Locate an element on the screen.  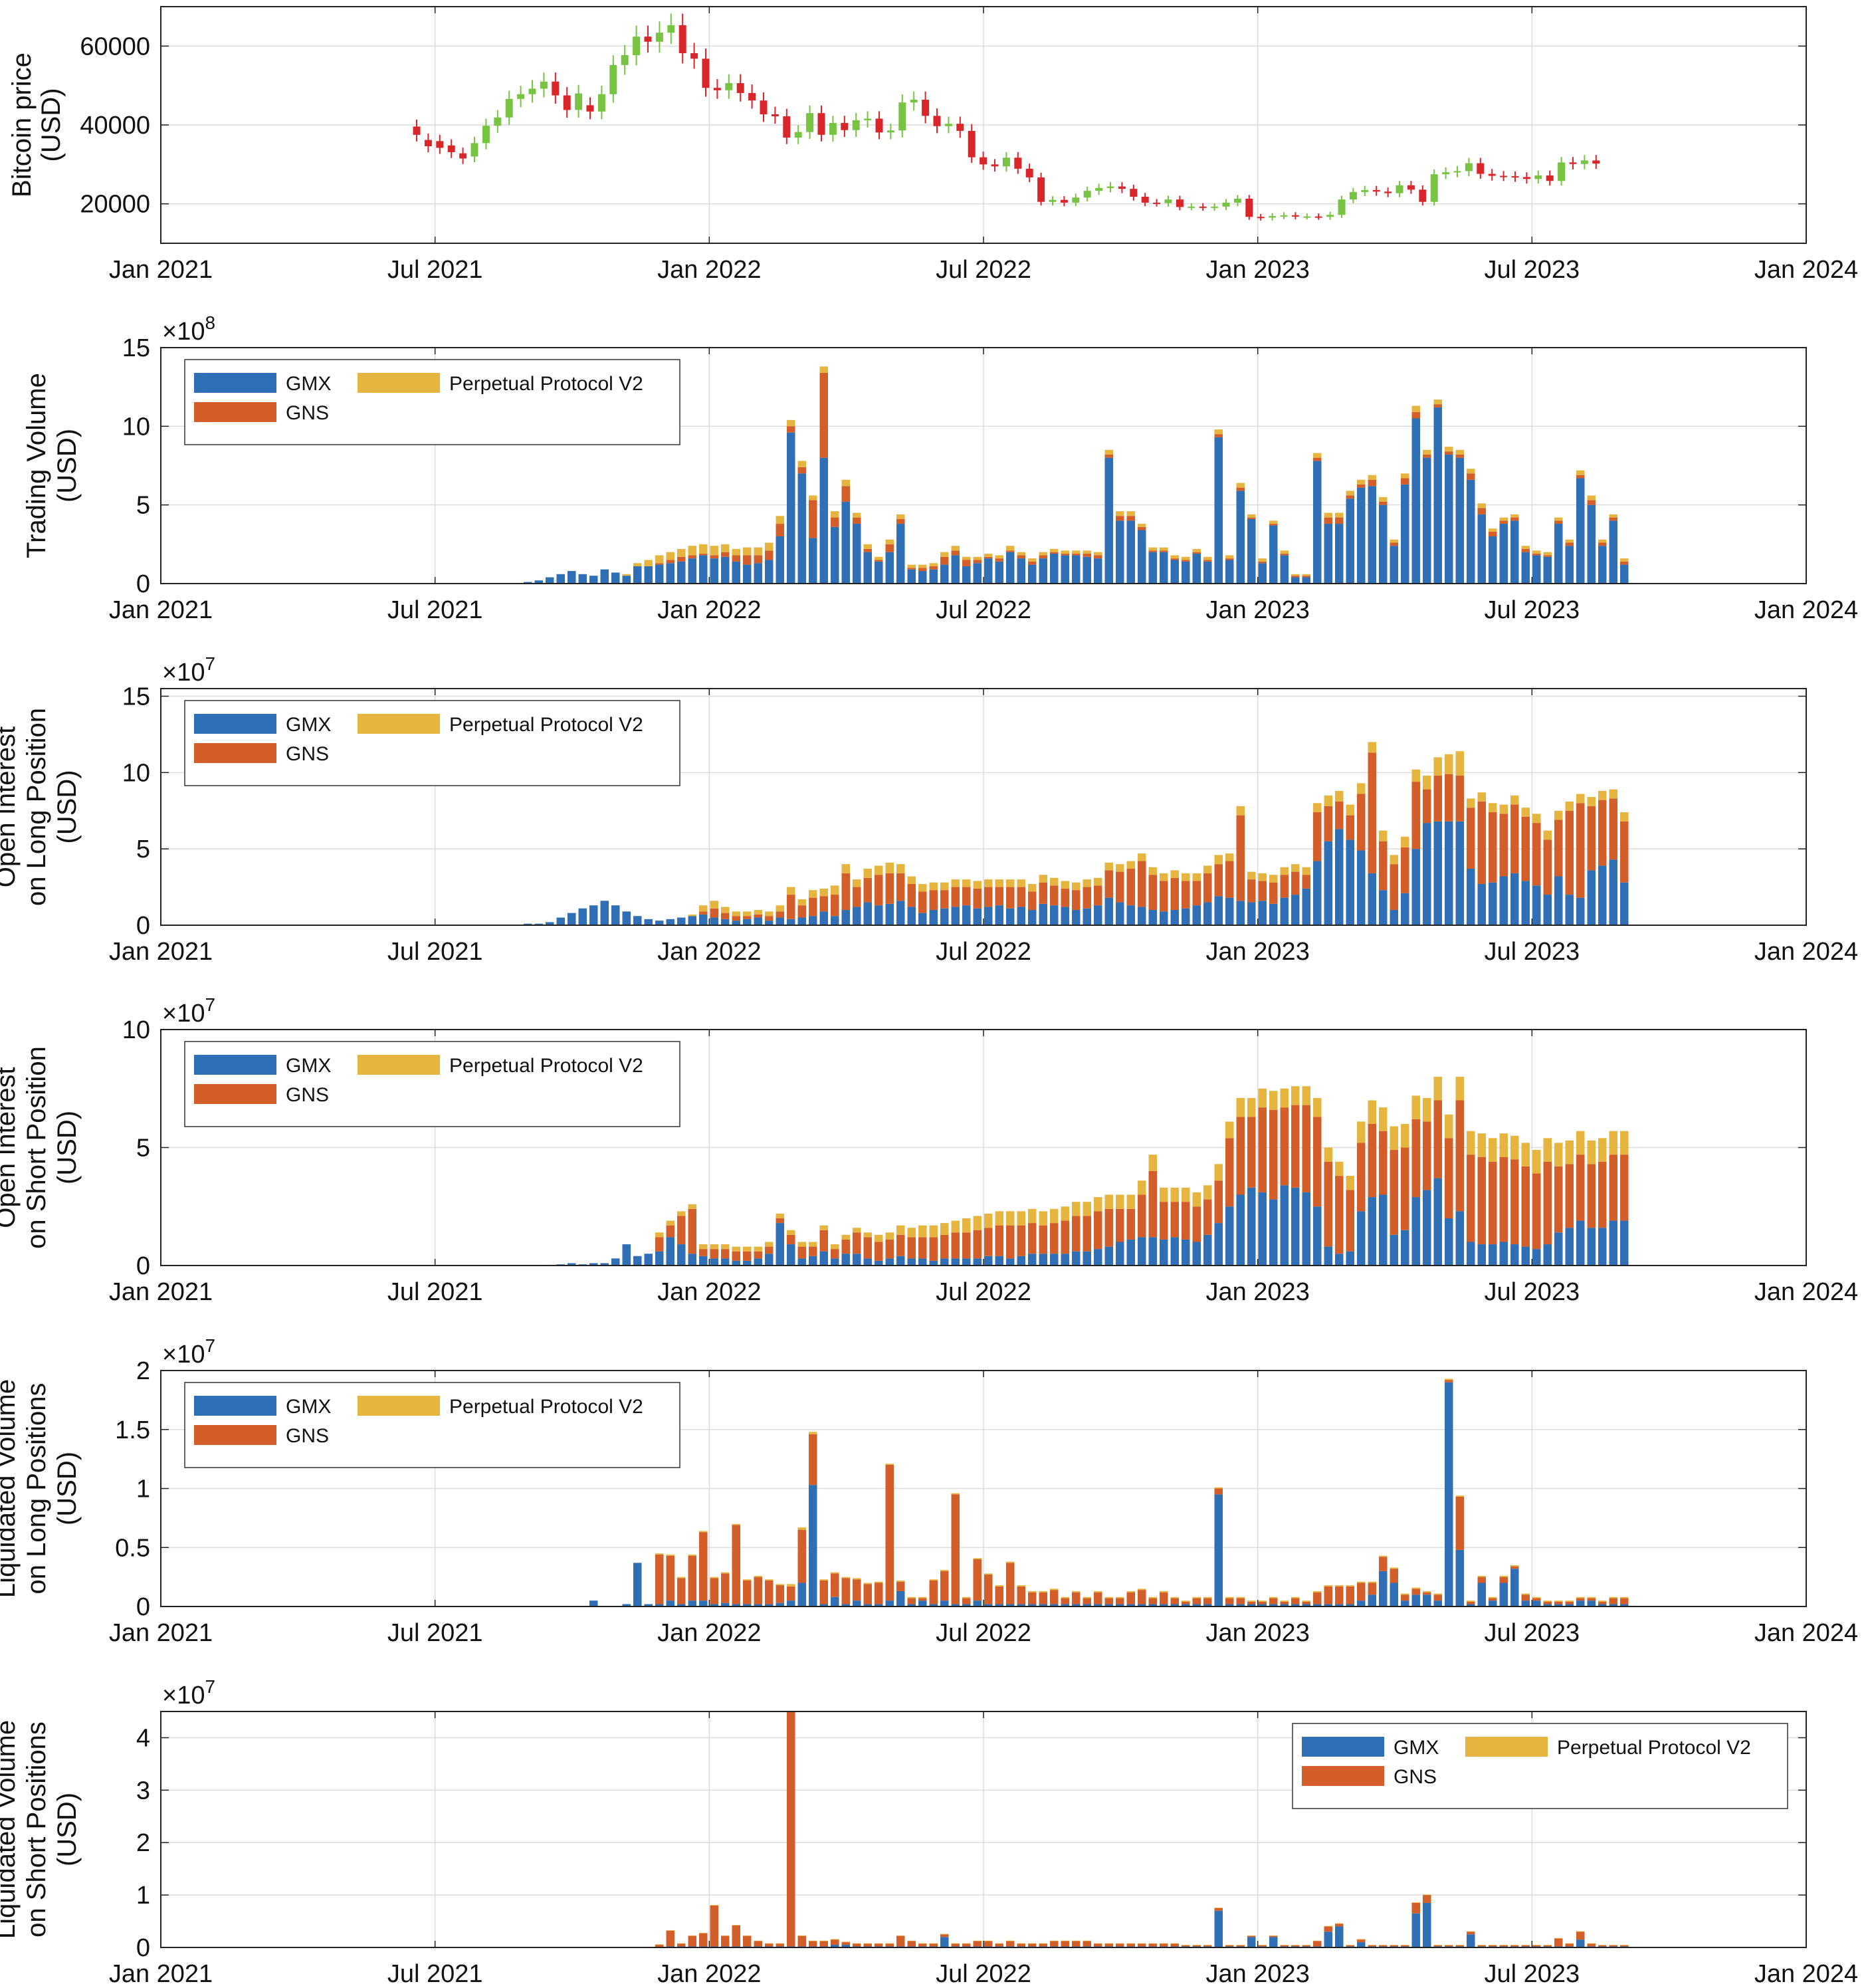
legend-swatch-perpetual-protocol-v2 is located at coordinates (399, 724).